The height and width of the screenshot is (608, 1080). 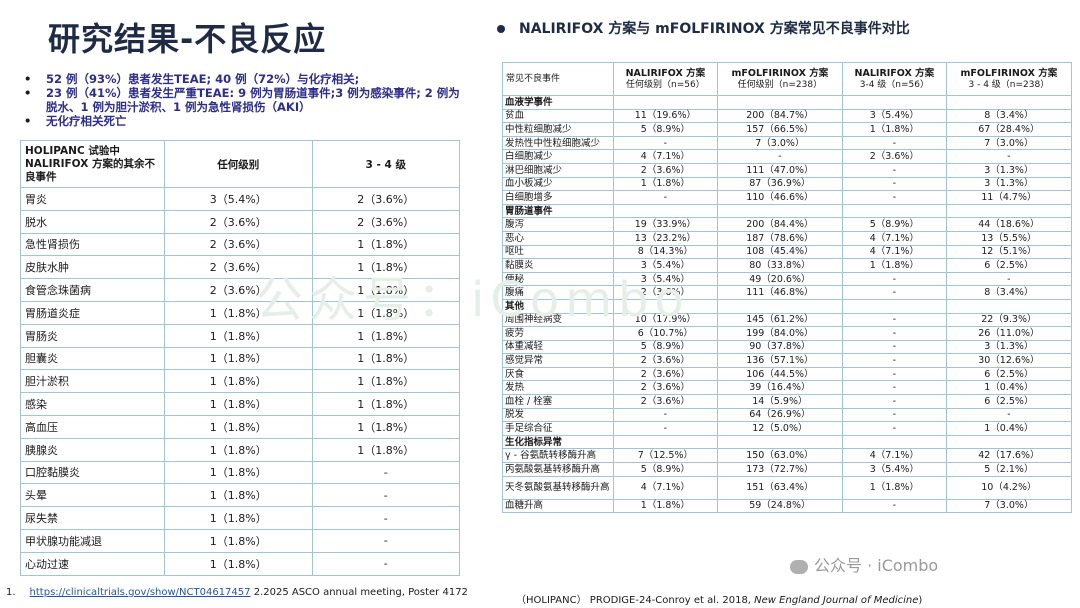 I want to click on table-row: 血糖升高 1（1.8%） 59（24.8%） -7（3.0%）, so click(x=787, y=506).